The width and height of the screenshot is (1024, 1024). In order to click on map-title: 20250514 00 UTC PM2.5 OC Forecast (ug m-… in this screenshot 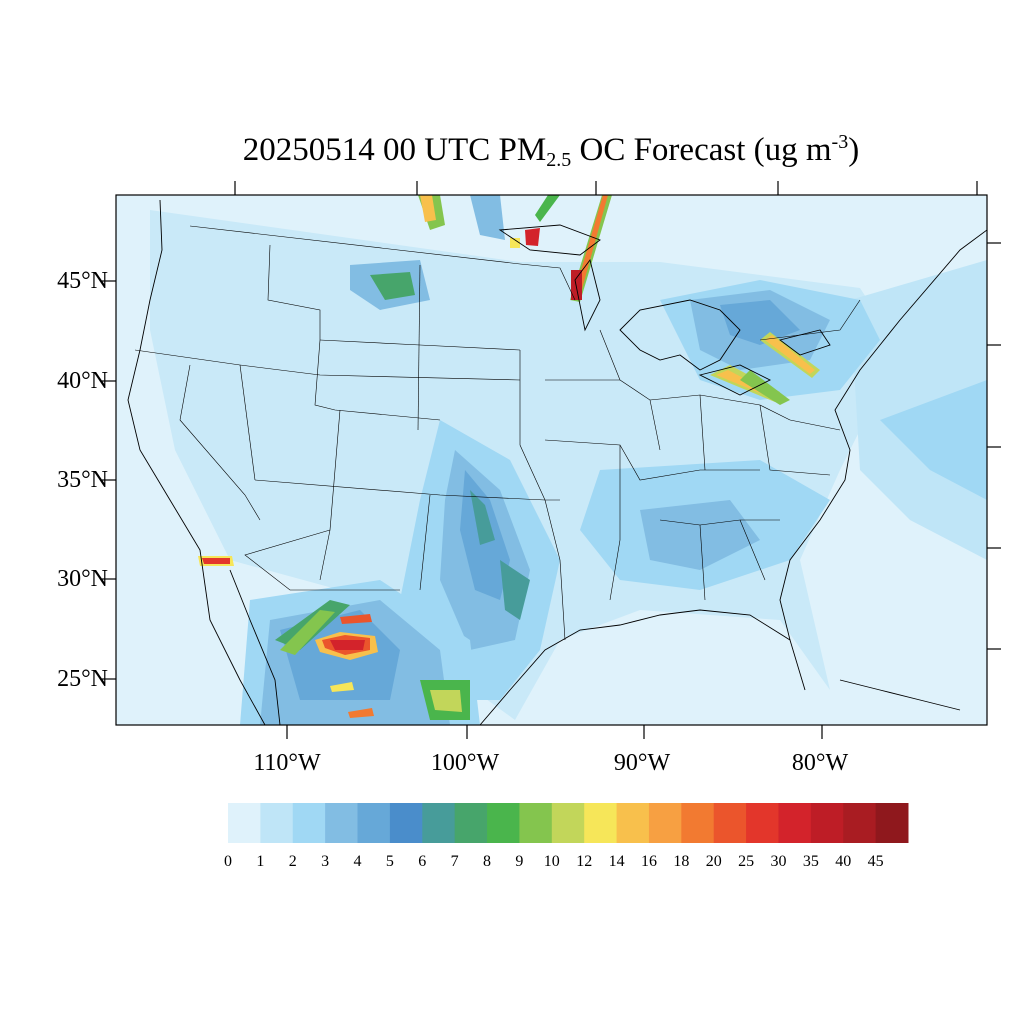, I will do `click(551, 151)`.